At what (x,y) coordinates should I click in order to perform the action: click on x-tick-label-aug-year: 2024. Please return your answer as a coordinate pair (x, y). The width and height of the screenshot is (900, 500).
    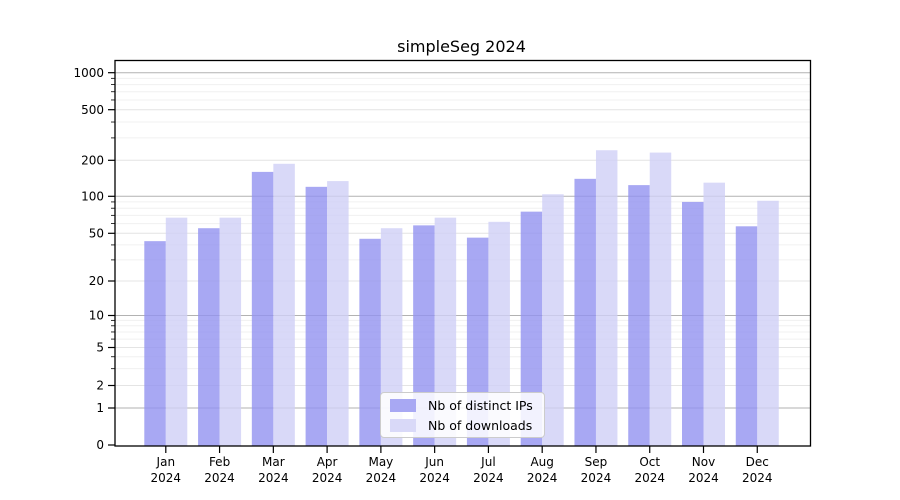
    Looking at the image, I should click on (542, 478).